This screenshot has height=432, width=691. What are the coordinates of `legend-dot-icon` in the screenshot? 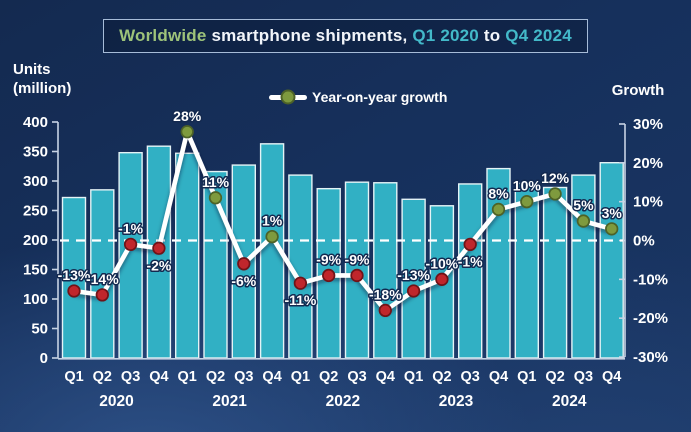 It's located at (288, 97).